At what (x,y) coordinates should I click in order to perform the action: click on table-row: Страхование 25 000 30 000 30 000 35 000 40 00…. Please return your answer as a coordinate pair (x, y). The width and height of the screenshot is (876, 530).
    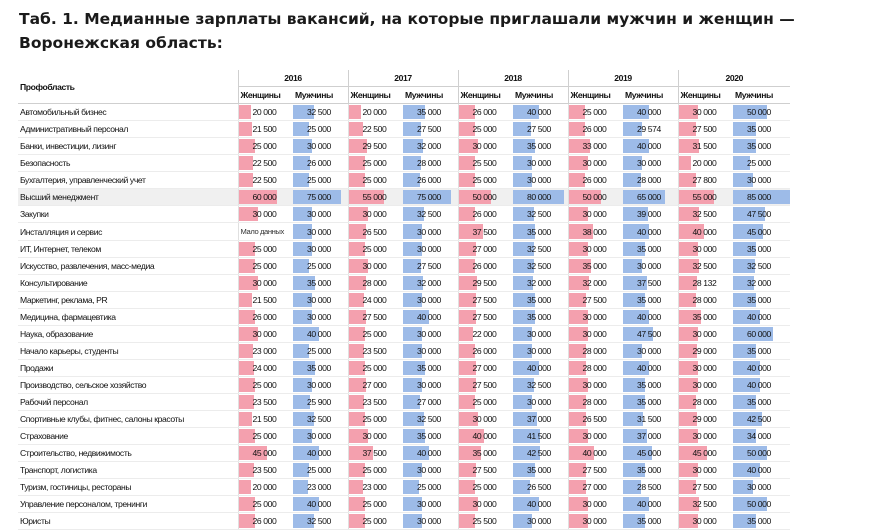
    Looking at the image, I should click on (404, 436).